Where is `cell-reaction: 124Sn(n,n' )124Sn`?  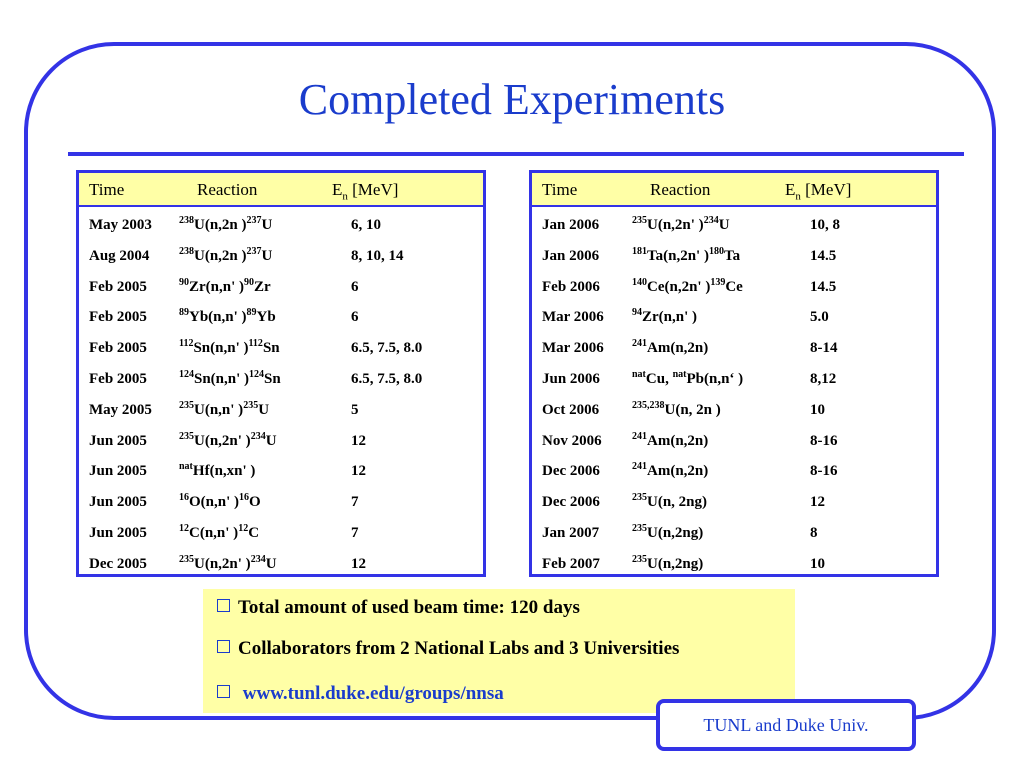
cell-reaction: 124Sn(n,n' )124Sn is located at coordinates (230, 378).